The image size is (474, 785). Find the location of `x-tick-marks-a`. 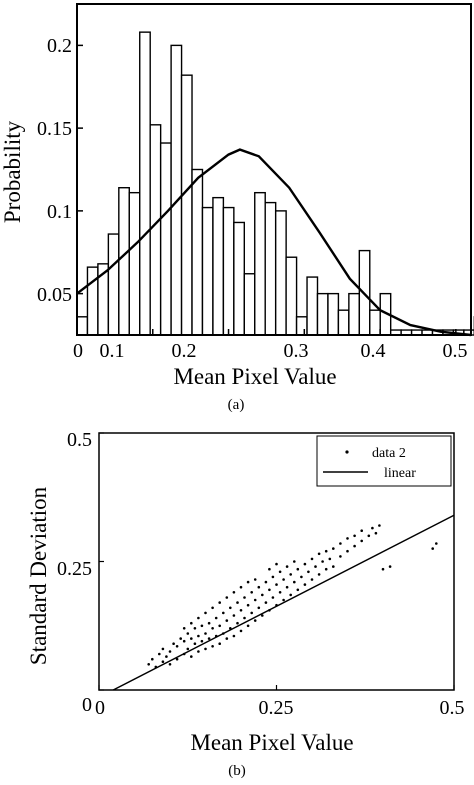

x-tick-marks-a is located at coordinates (266, 332).